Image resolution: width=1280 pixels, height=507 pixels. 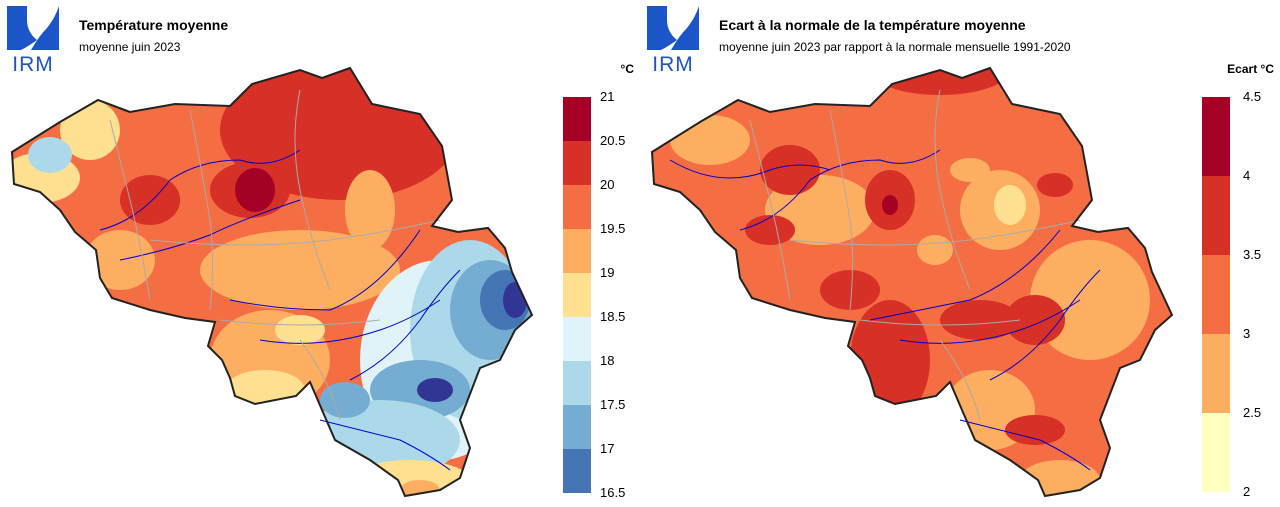 I want to click on map-subtitle: moyenne juin 2023, so click(x=130, y=47).